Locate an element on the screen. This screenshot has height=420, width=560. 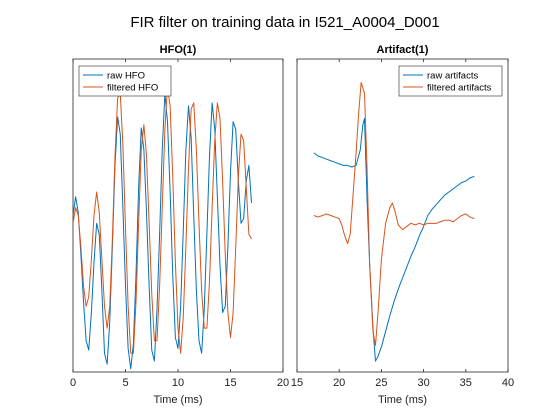
axes-title: Artifact(1) is located at coordinates (403, 50).